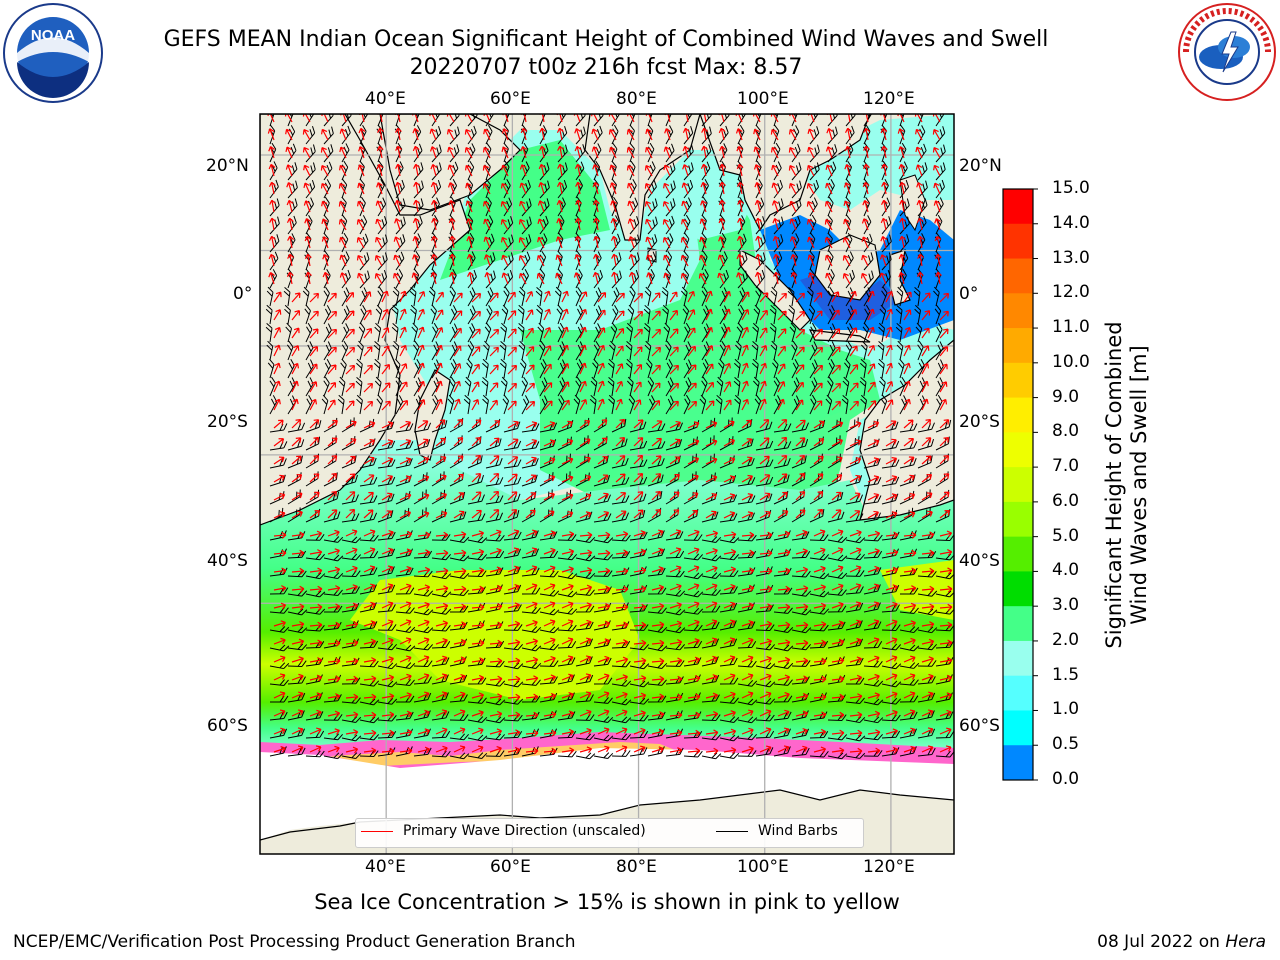 This screenshot has width=1280, height=960. What do you see at coordinates (510, 867) in the screenshot?
I see `bottom-tick-60e: 60°E` at bounding box center [510, 867].